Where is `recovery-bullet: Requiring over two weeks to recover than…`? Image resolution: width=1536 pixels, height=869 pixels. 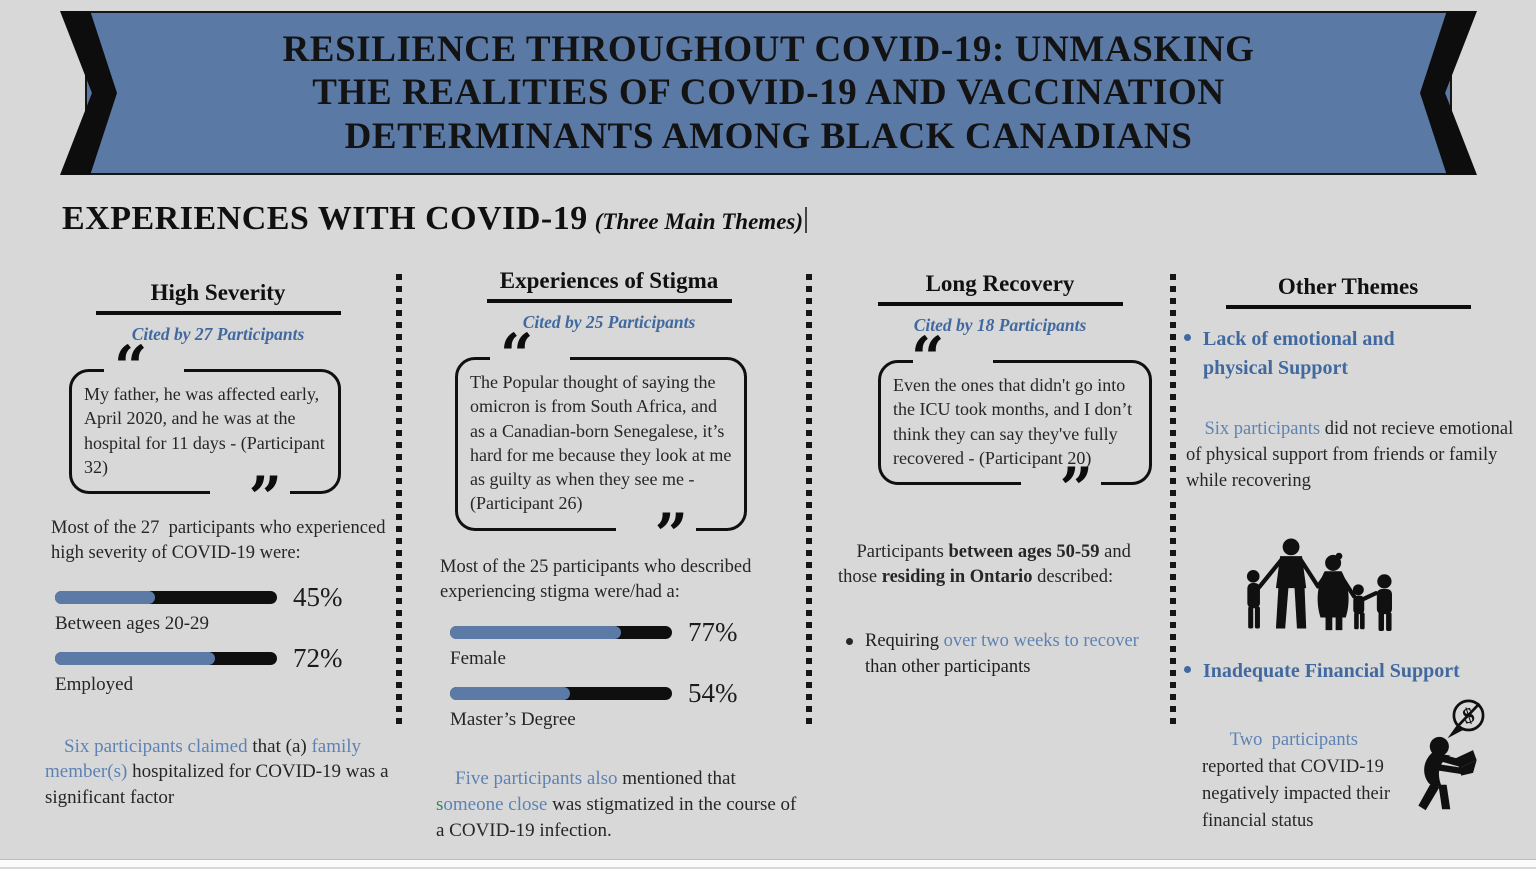
recovery-bullet: Requiring over two weeks to recover than… is located at coordinates (1000, 655).